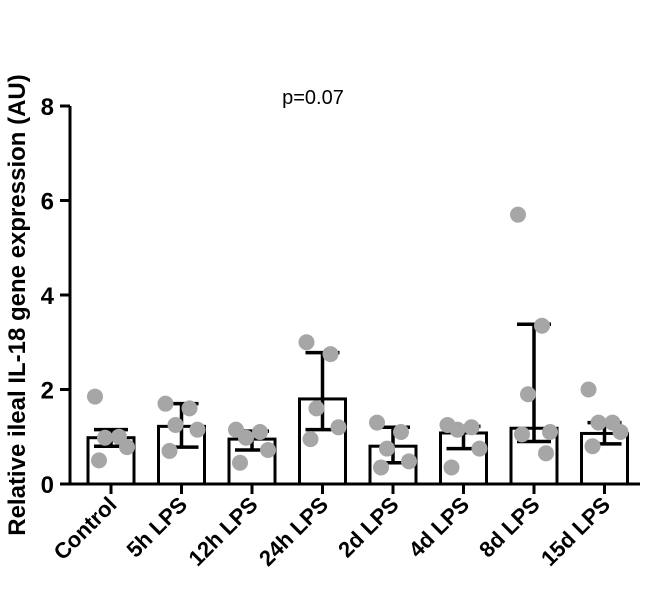 The image size is (645, 598). Describe the element at coordinates (48, 296) in the screenshot. I see `y-tick-label: 4` at that location.